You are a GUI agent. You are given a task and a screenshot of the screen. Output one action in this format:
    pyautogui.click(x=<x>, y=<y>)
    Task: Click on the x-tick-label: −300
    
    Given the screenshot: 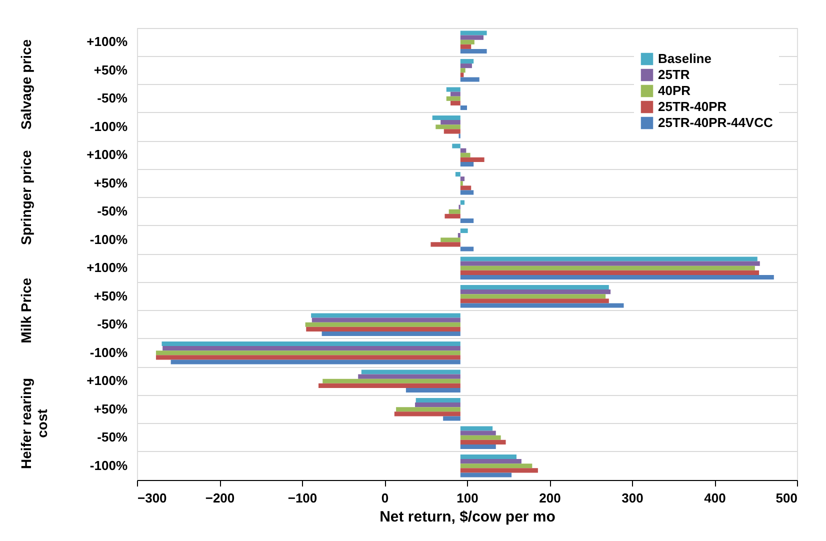 What is the action you would take?
    pyautogui.click(x=152, y=498)
    